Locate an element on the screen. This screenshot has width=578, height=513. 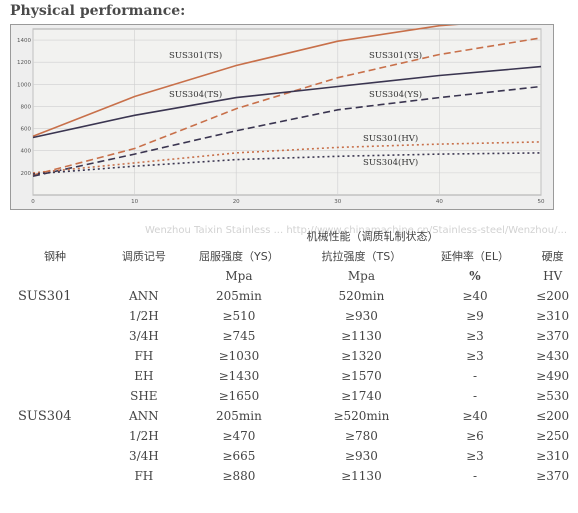
series-label: SUS301(TS) is located at coordinates (195, 55).